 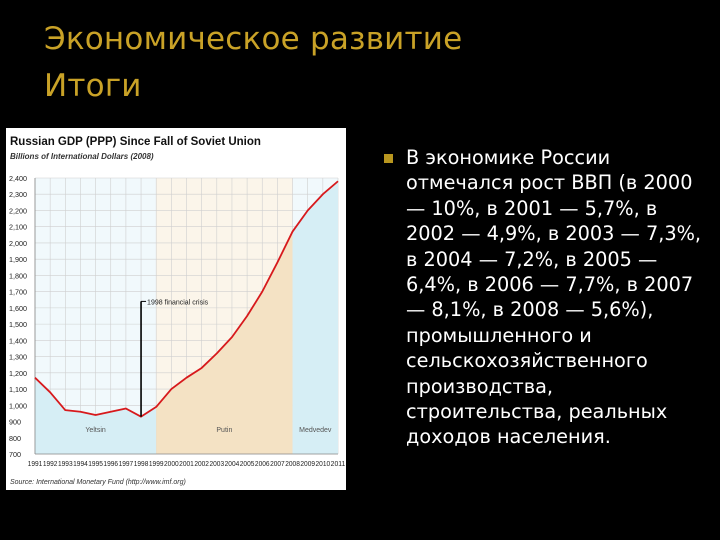 I want to click on x-tick-label: 1997, so click(x=126, y=463).